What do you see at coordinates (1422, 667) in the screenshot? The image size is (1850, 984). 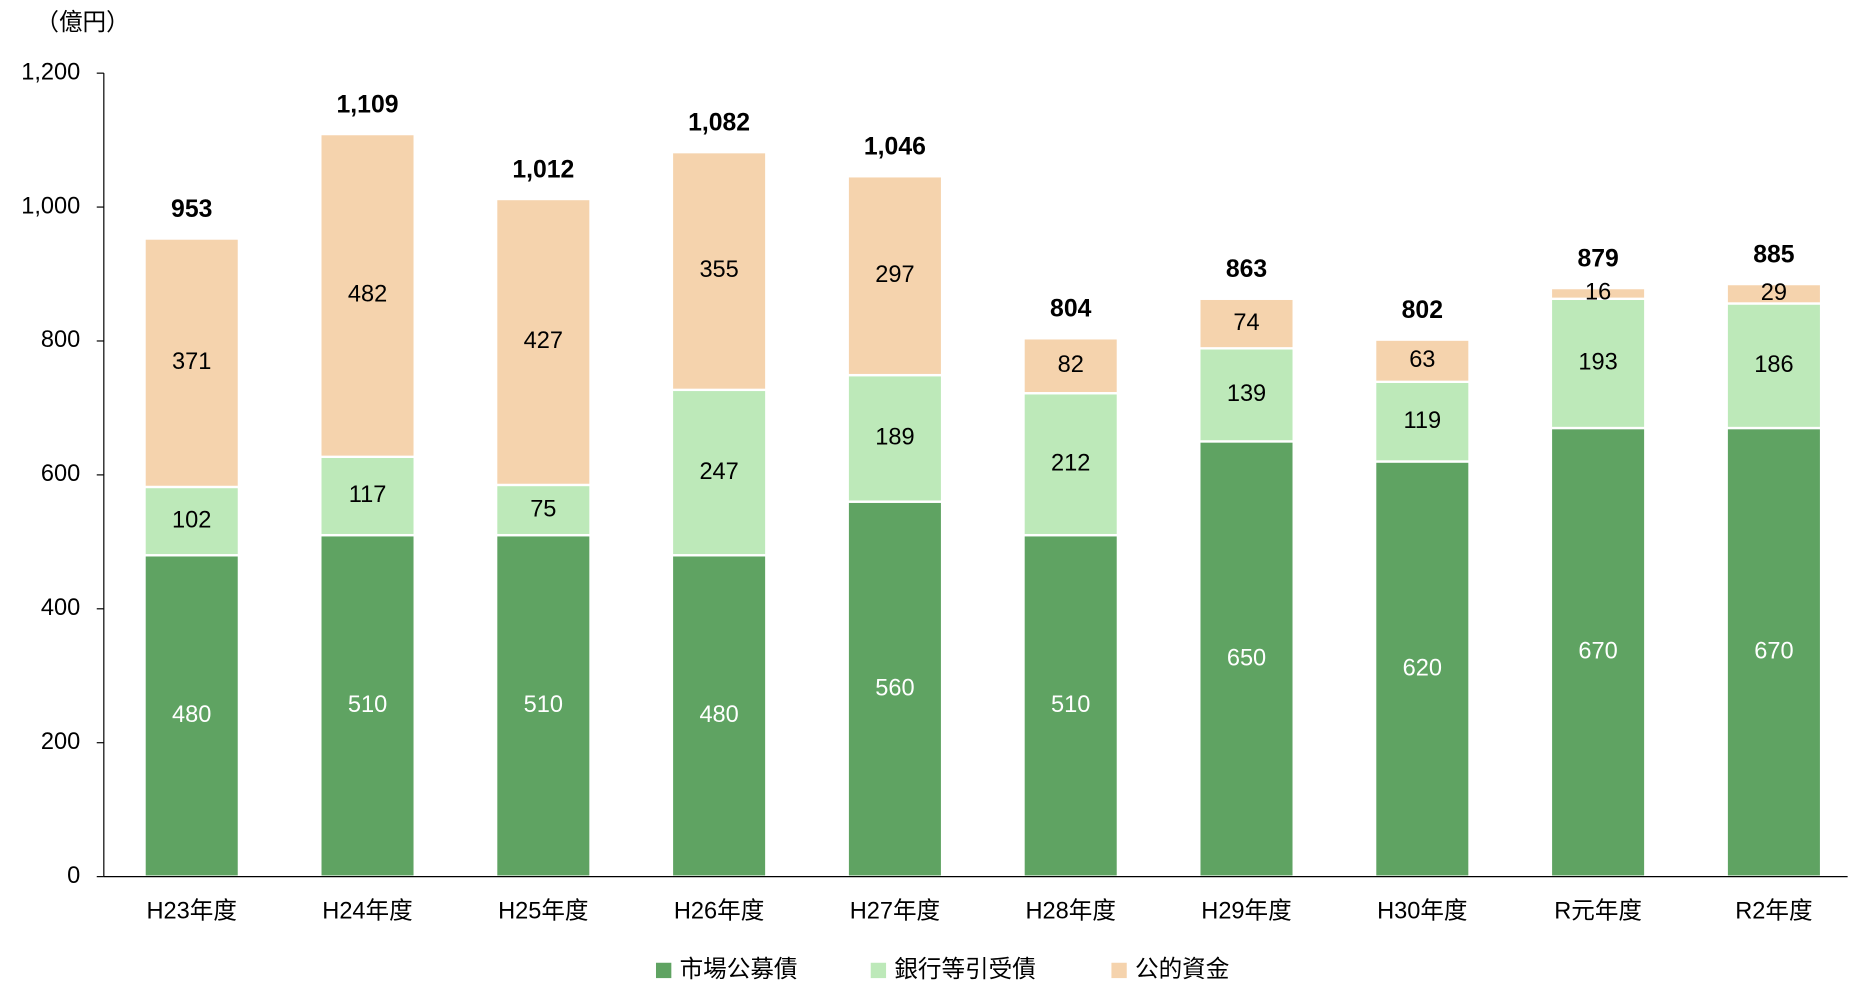 I see `segment-label: 620` at bounding box center [1422, 667].